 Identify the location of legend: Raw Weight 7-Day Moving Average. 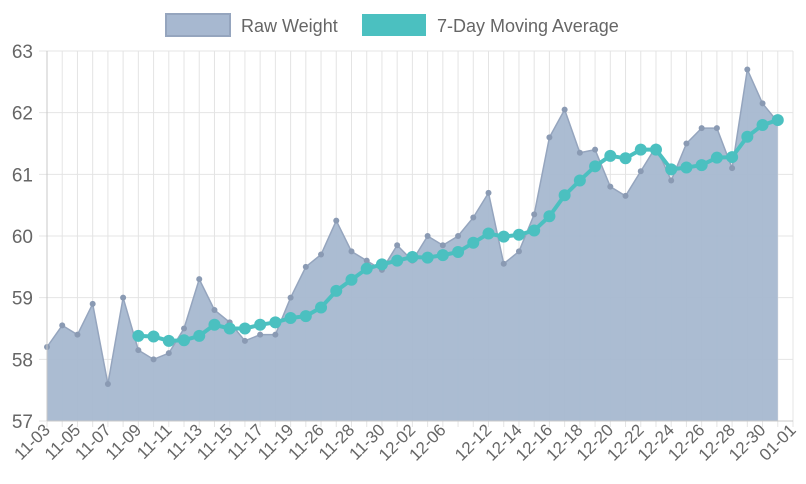
(392, 25).